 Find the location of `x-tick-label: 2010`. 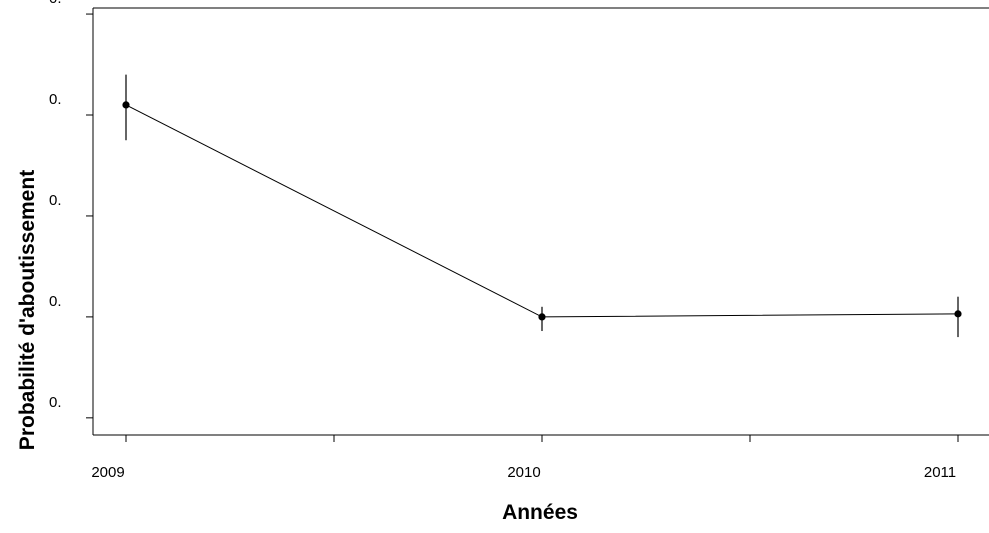

x-tick-label: 2010 is located at coordinates (523, 472).